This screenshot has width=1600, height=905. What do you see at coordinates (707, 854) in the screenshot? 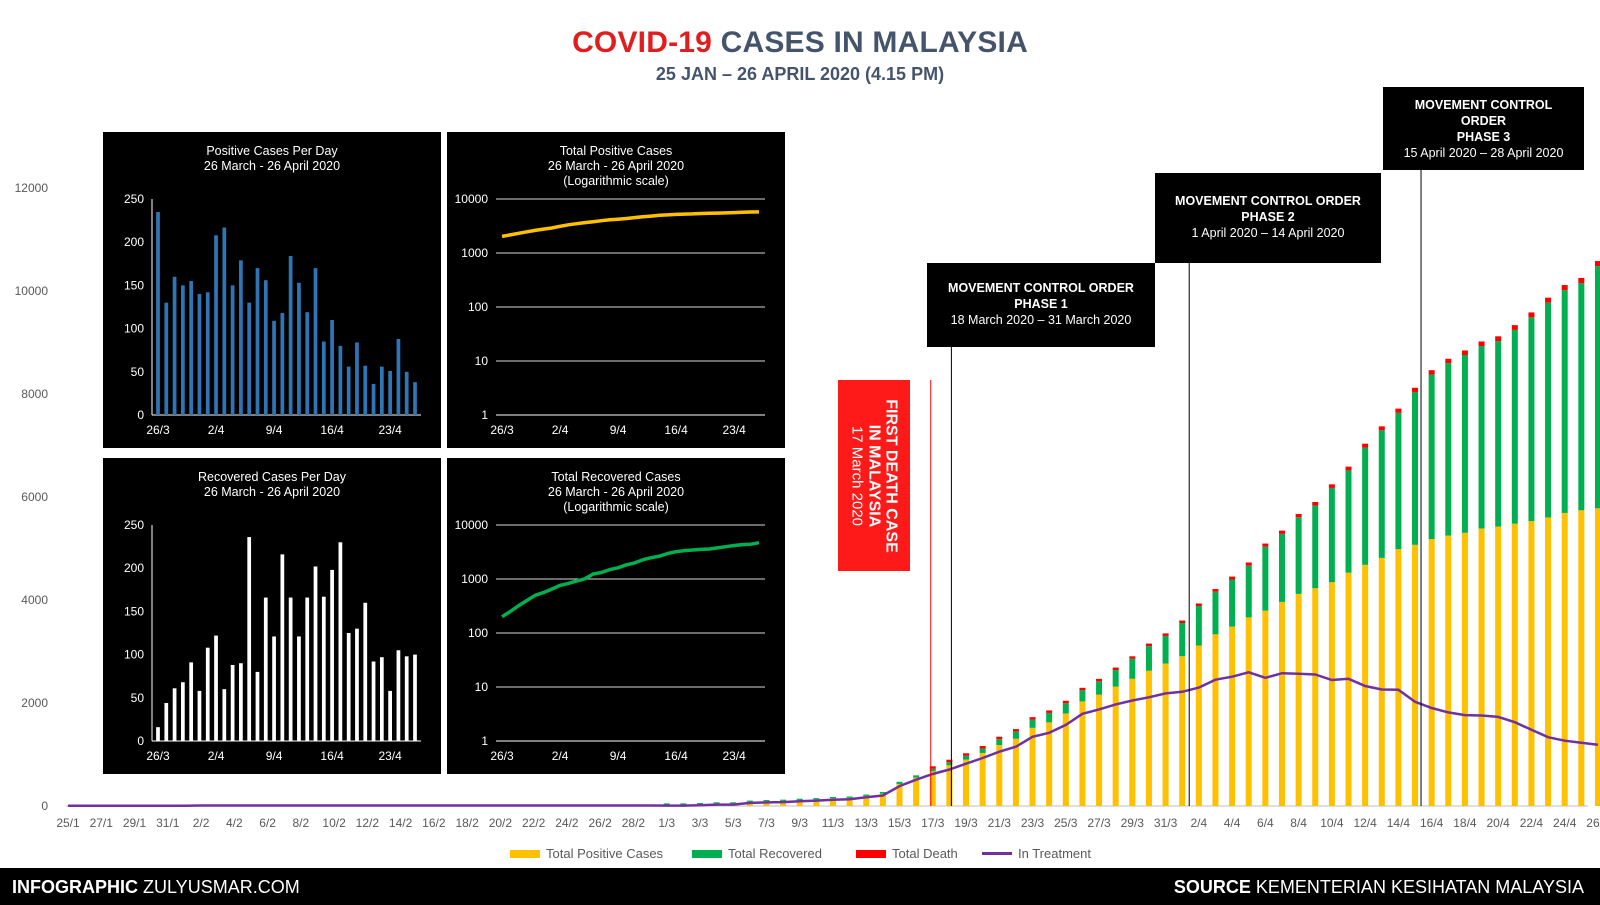
I see `legend-swatch-recovered` at bounding box center [707, 854].